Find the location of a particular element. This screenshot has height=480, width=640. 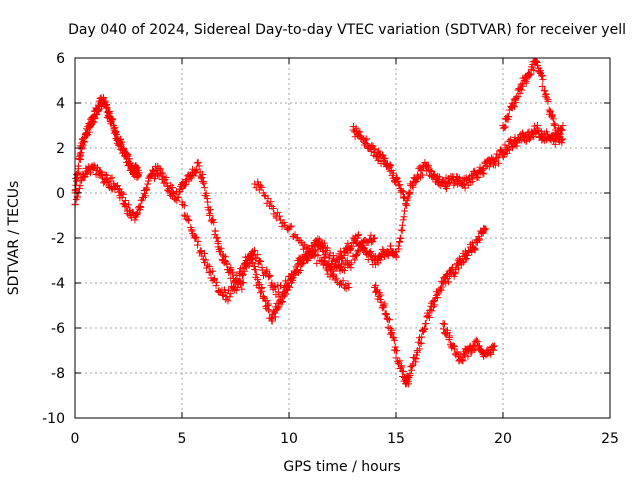

x-tick-label: 5 is located at coordinates (182, 439).